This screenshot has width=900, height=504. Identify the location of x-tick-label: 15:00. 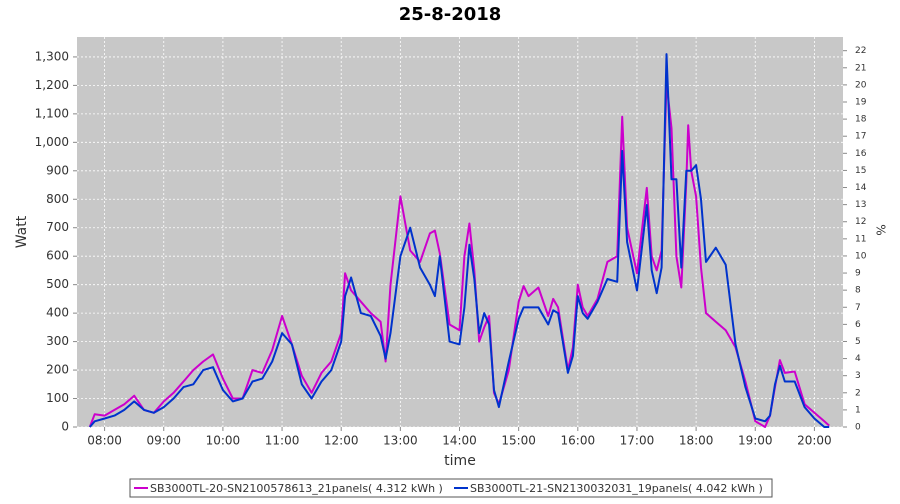
(518, 441).